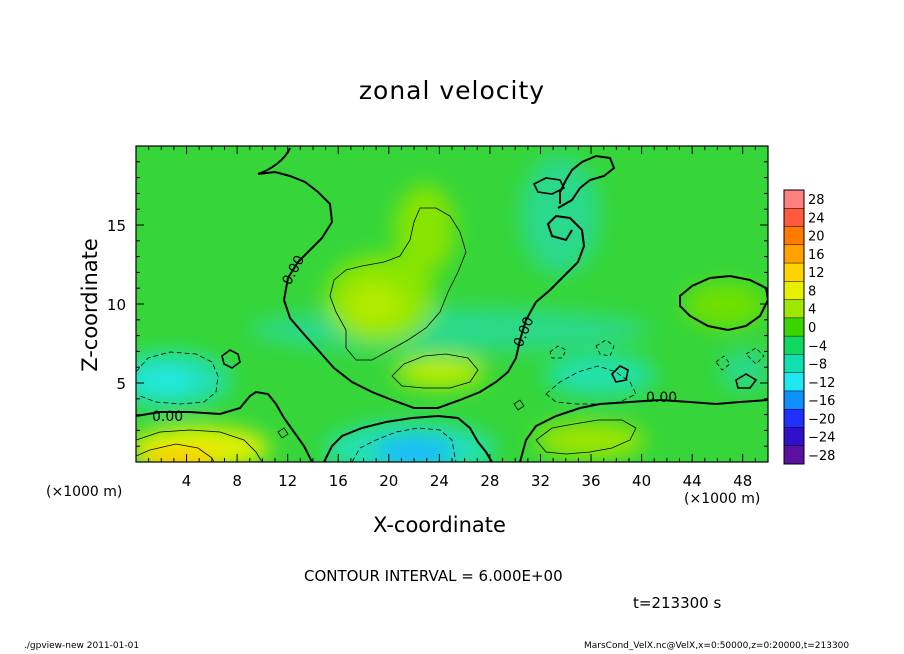 The width and height of the screenshot is (904, 654). What do you see at coordinates (560, 215) in the screenshot?
I see `cold-region-upper` at bounding box center [560, 215].